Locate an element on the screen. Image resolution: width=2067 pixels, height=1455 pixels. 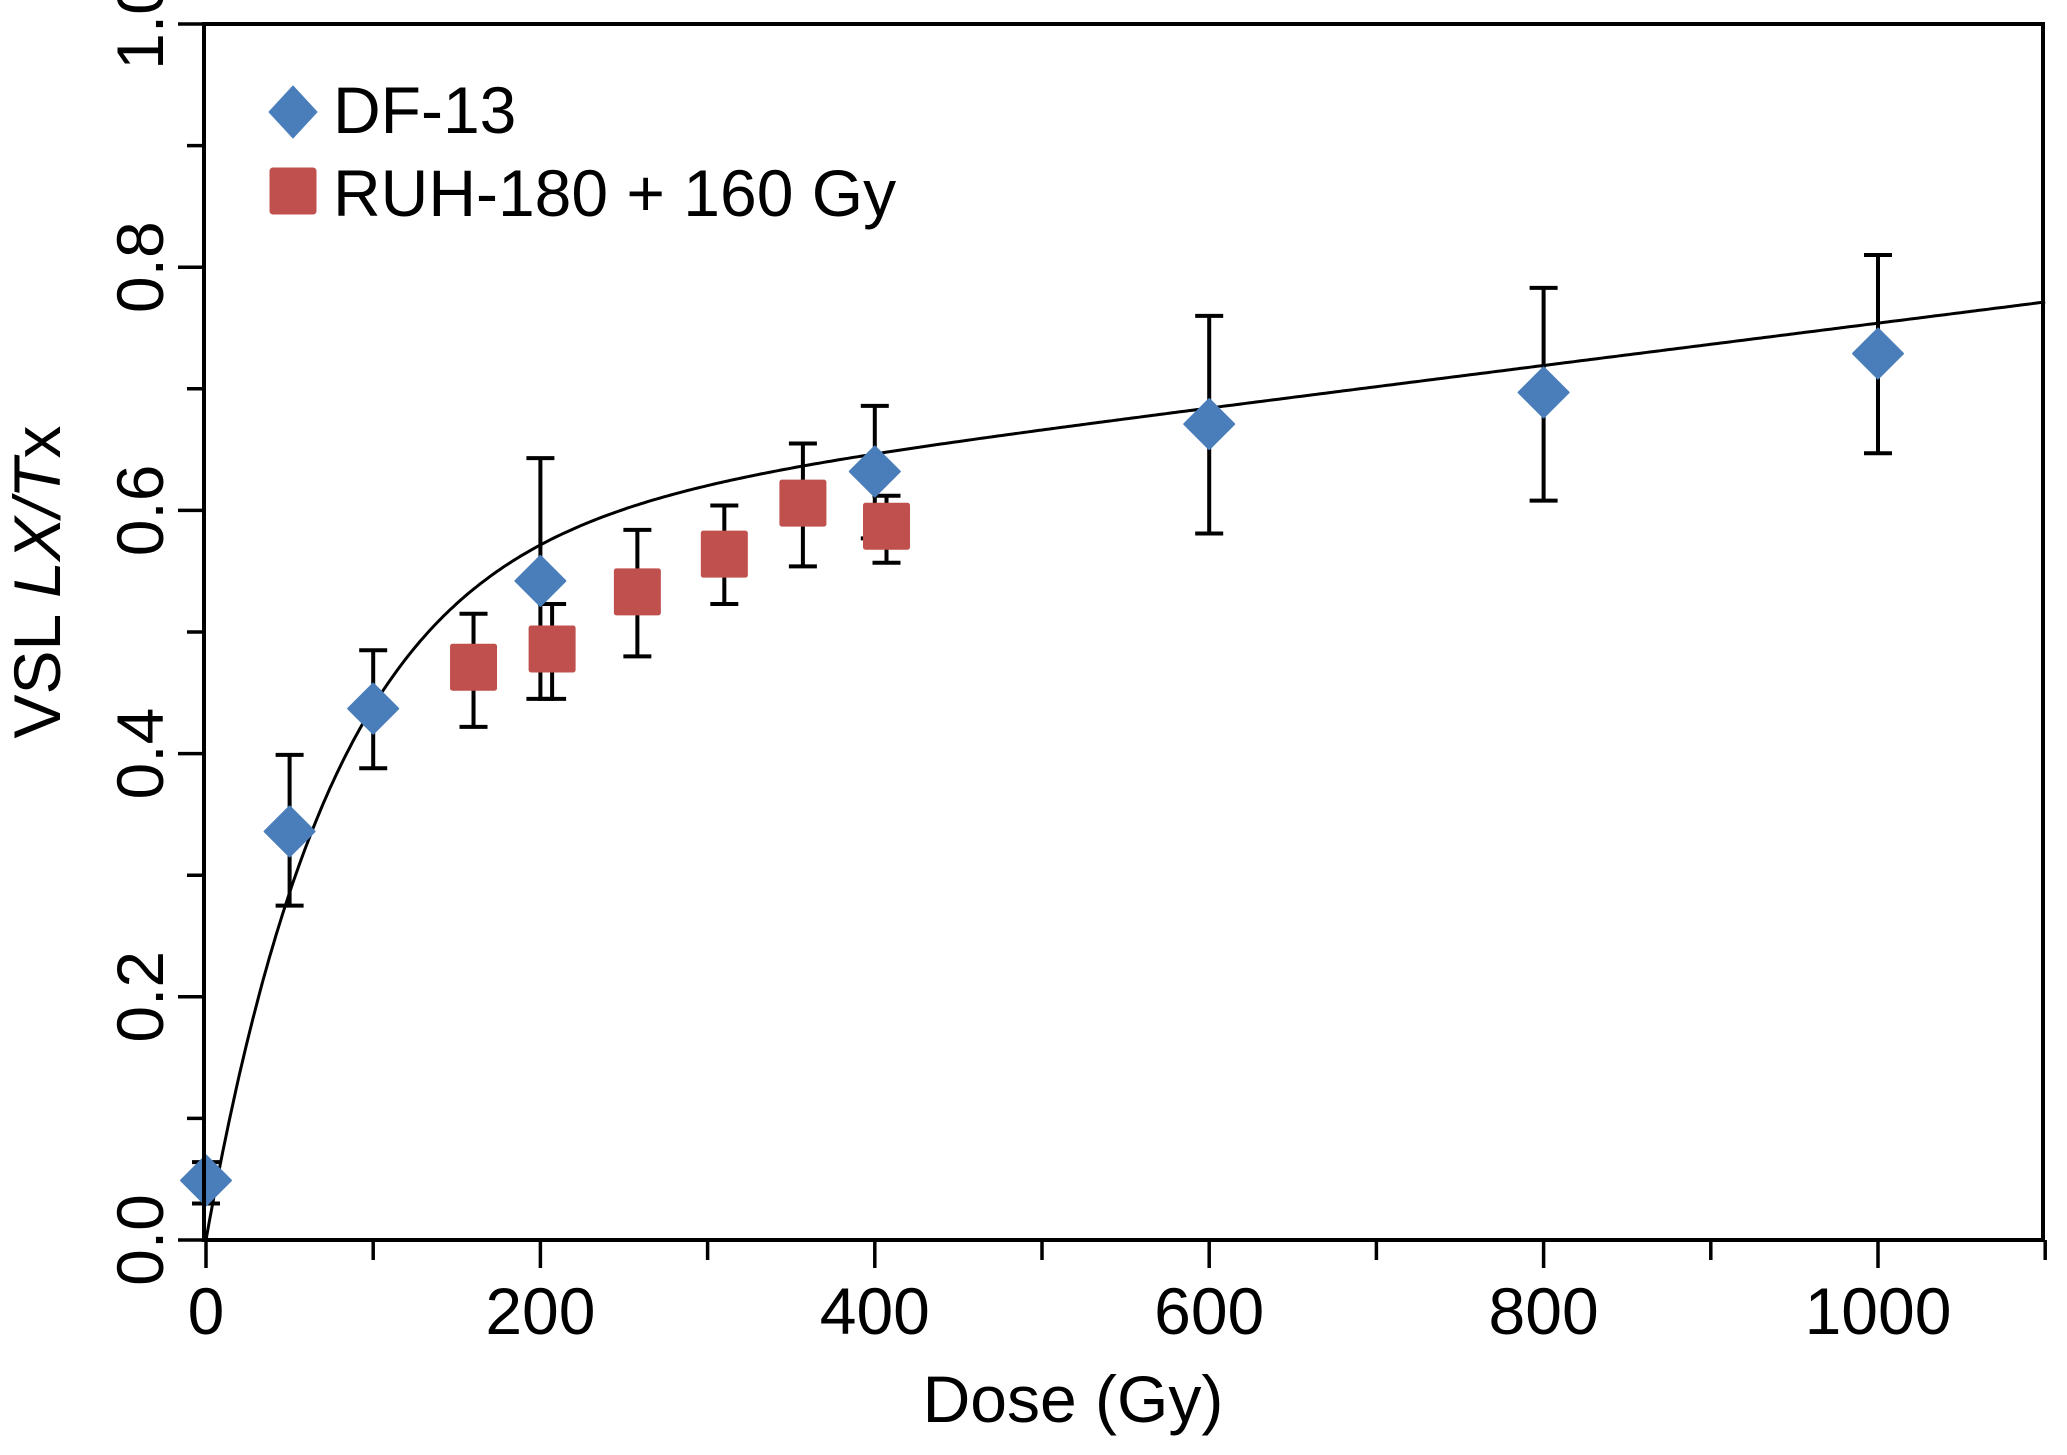
legend-item-df13: DF-13 is located at coordinates (392, 110).